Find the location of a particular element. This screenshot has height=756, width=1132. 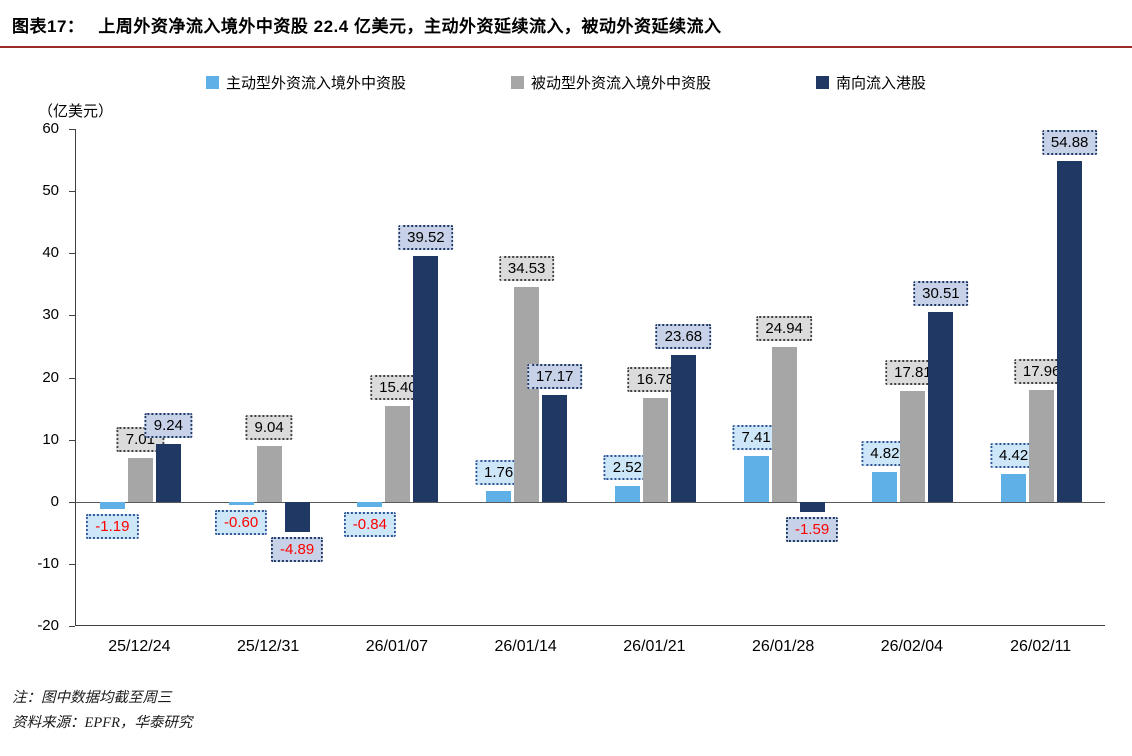

source-line: 资料来源：EPFR，华泰研究 is located at coordinates (102, 723).